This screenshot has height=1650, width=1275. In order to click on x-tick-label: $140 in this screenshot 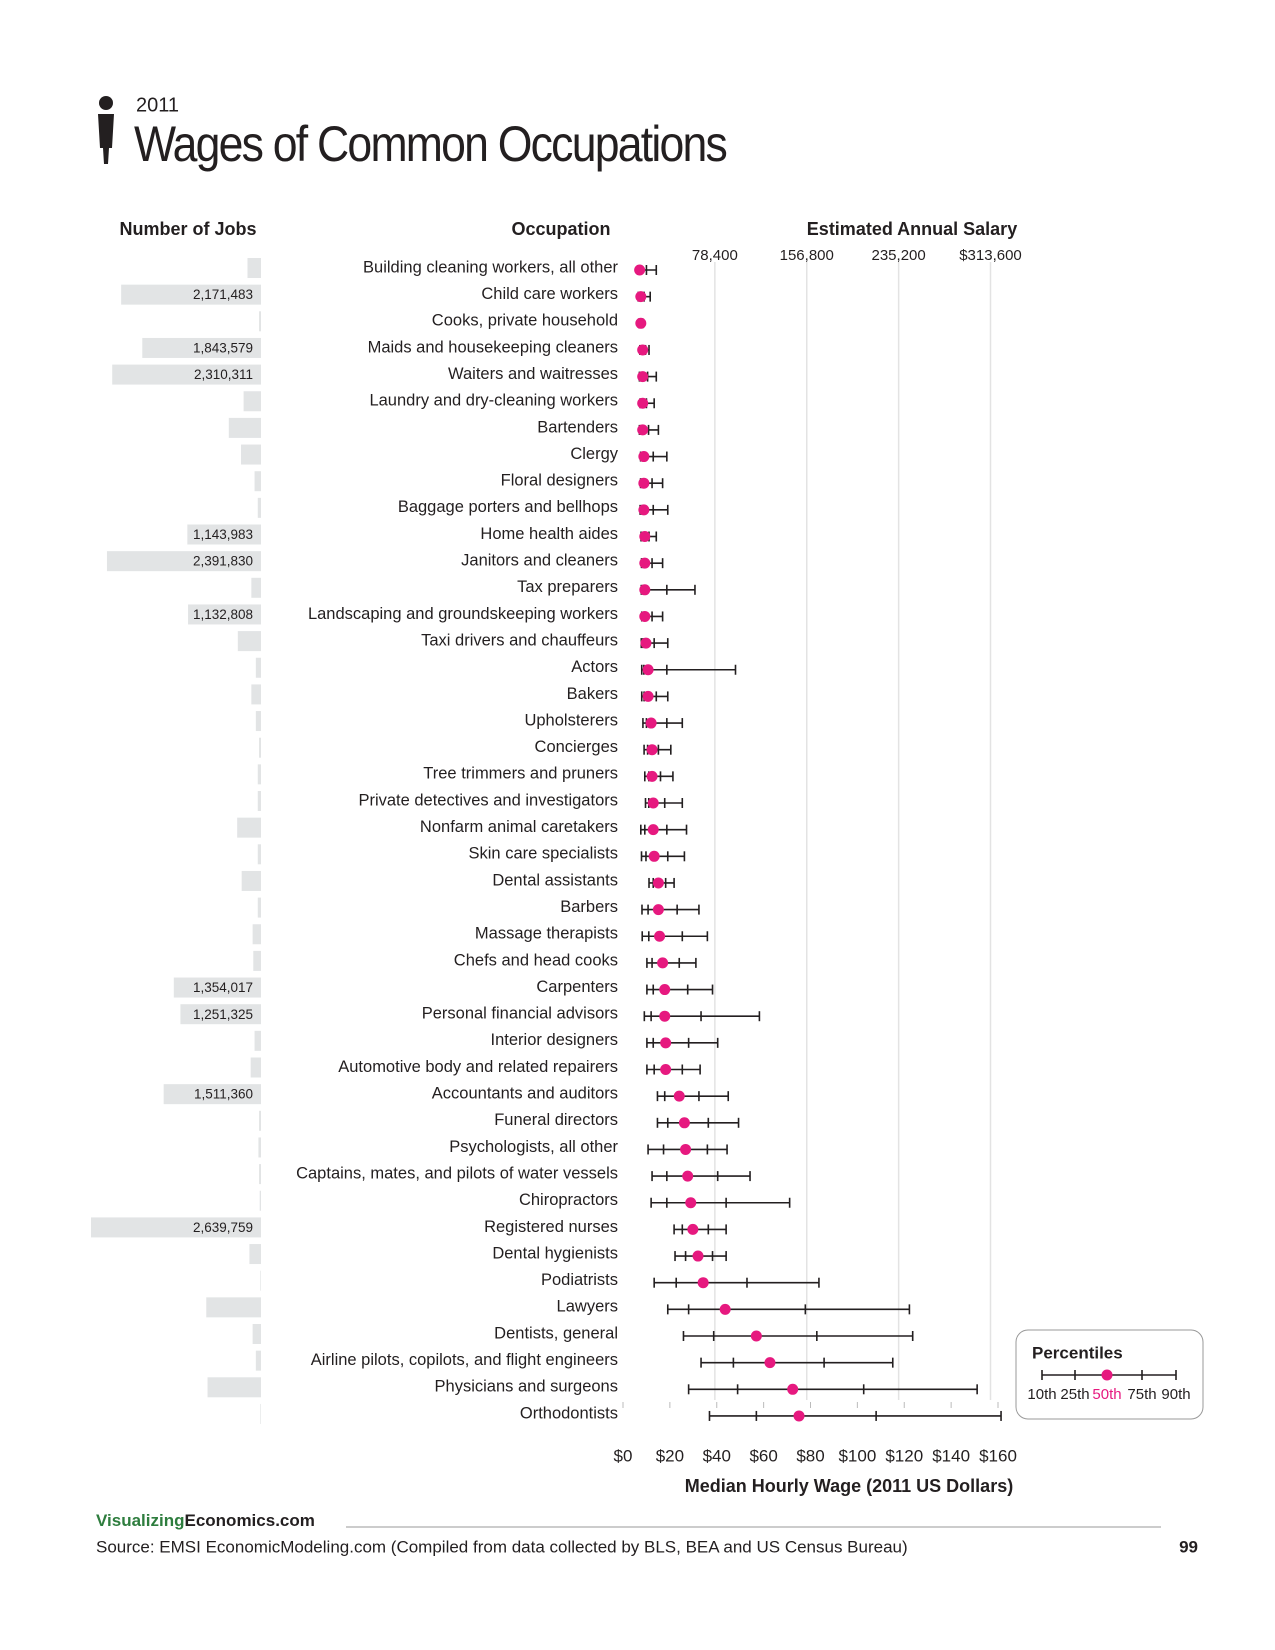, I will do `click(951, 1455)`.